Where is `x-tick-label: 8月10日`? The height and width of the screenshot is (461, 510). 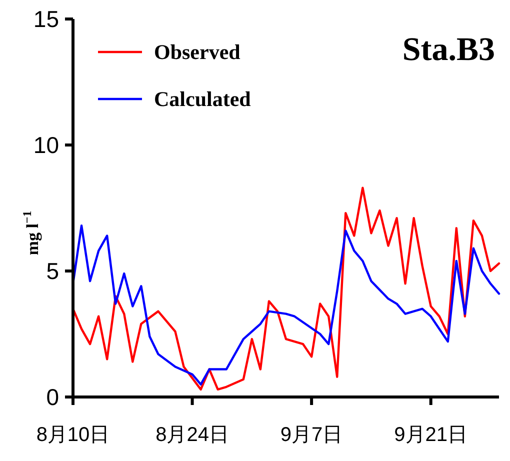 x-tick-label: 8月10日 is located at coordinates (73, 435).